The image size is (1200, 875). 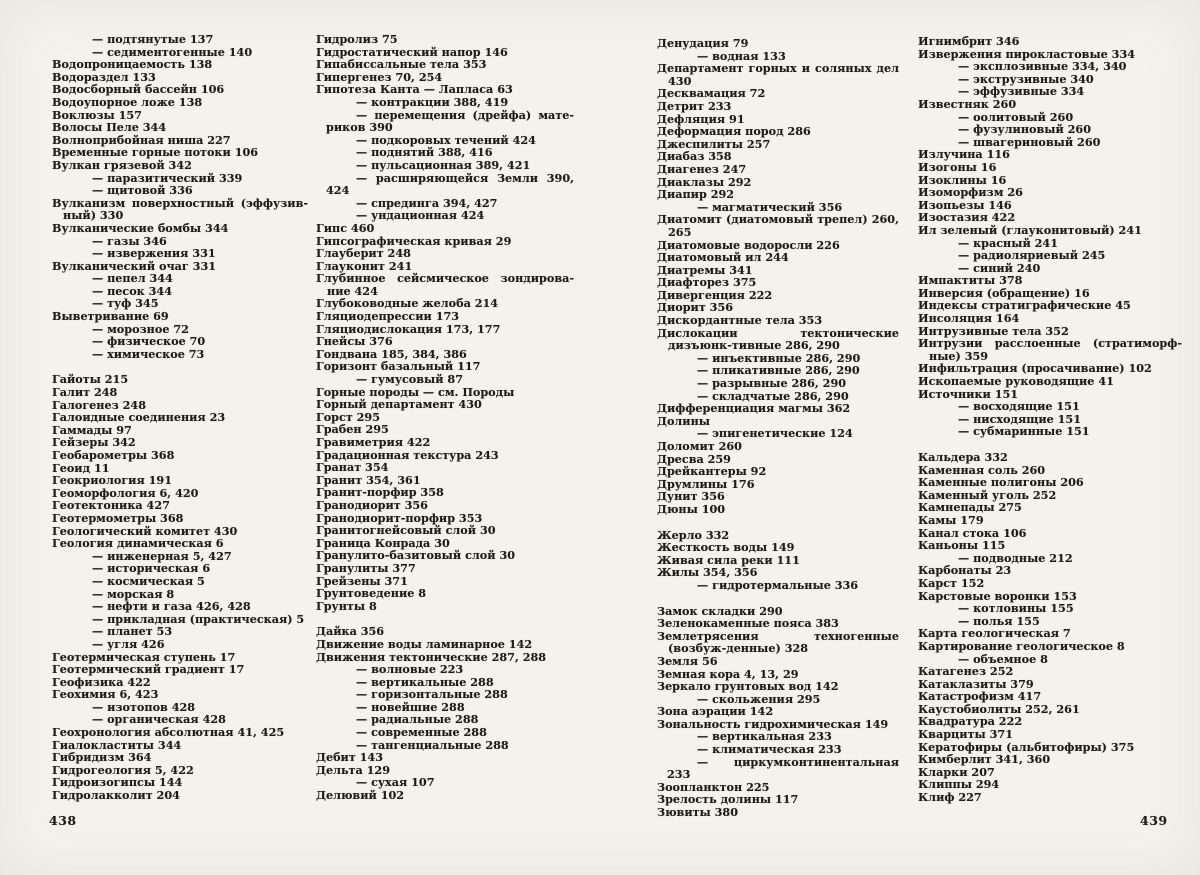 What do you see at coordinates (415, 391) in the screenshot?
I see `index-entry: Горные породы — см. Породы` at bounding box center [415, 391].